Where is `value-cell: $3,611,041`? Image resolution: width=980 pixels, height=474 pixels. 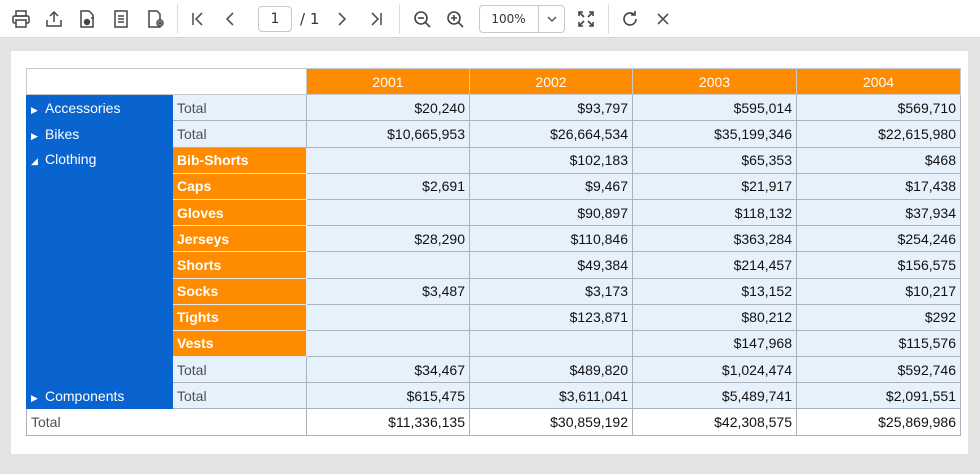 value-cell: $3,611,041 is located at coordinates (551, 396).